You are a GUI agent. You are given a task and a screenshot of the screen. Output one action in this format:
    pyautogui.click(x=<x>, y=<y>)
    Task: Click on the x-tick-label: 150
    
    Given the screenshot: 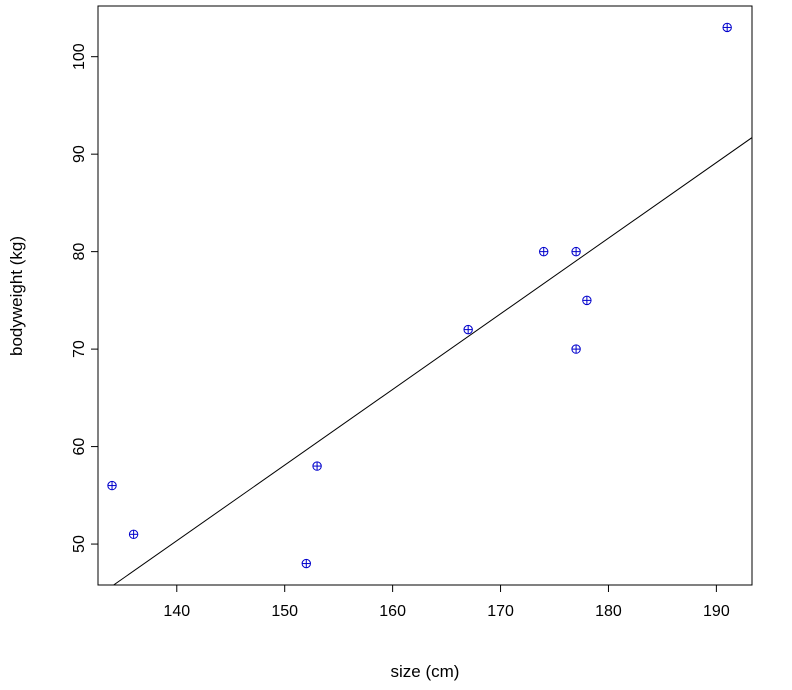 What is the action you would take?
    pyautogui.click(x=284, y=611)
    